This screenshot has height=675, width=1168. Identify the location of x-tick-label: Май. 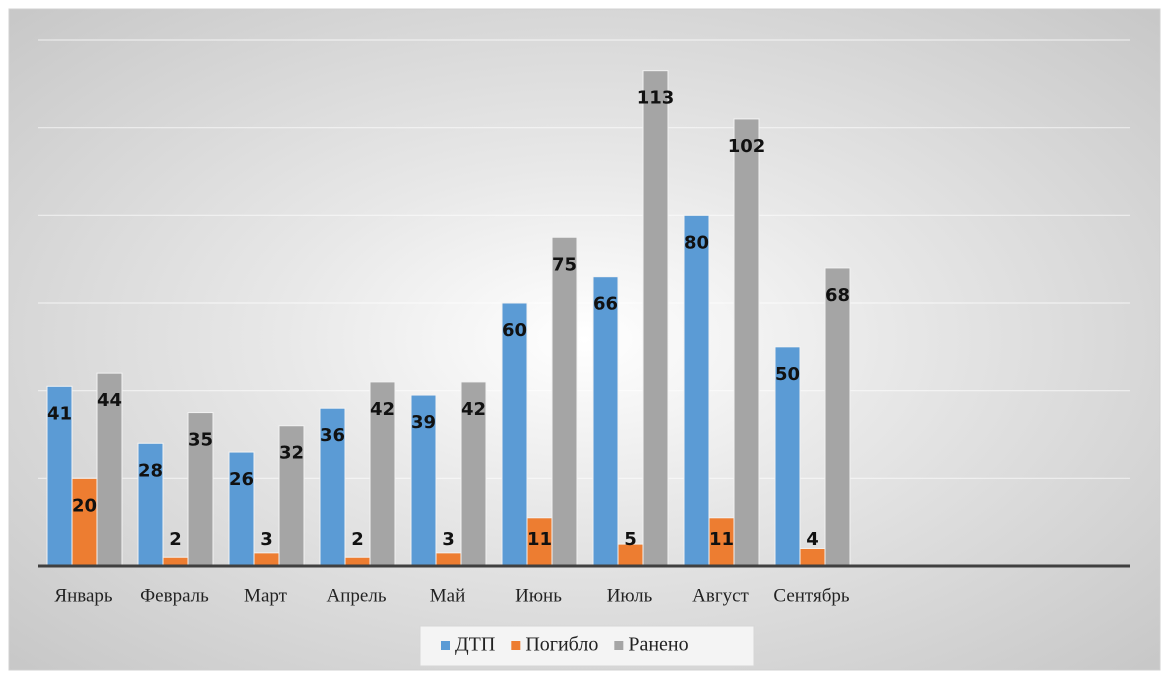
(448, 595).